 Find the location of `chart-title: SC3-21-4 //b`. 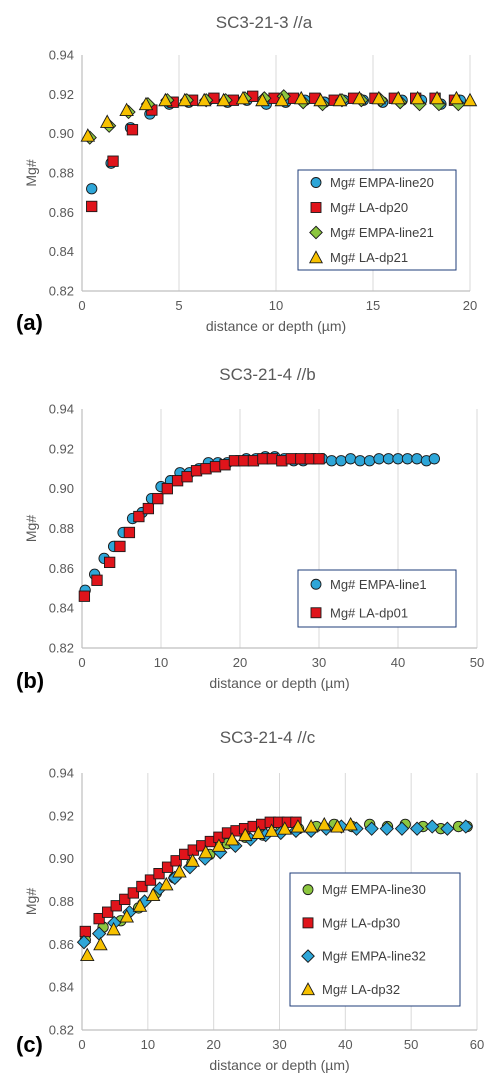

chart-title: SC3-21-4 //b is located at coordinates (267, 374).